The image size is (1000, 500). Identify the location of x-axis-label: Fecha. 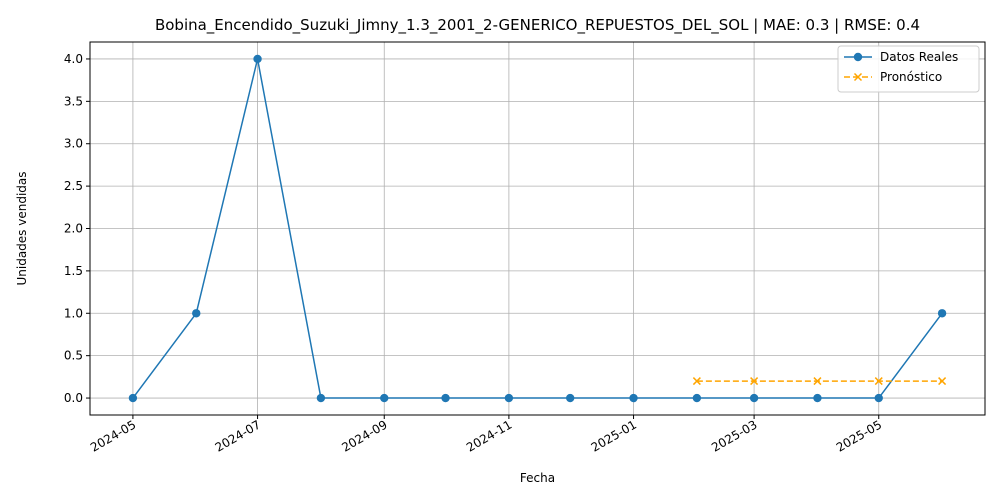
(537, 478).